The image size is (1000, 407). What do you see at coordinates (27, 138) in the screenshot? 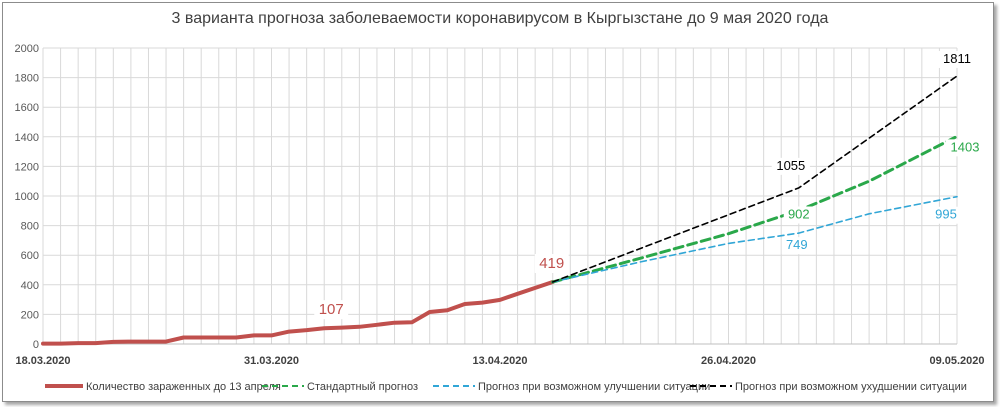
I see `y-tick-label: 1400` at bounding box center [27, 138].